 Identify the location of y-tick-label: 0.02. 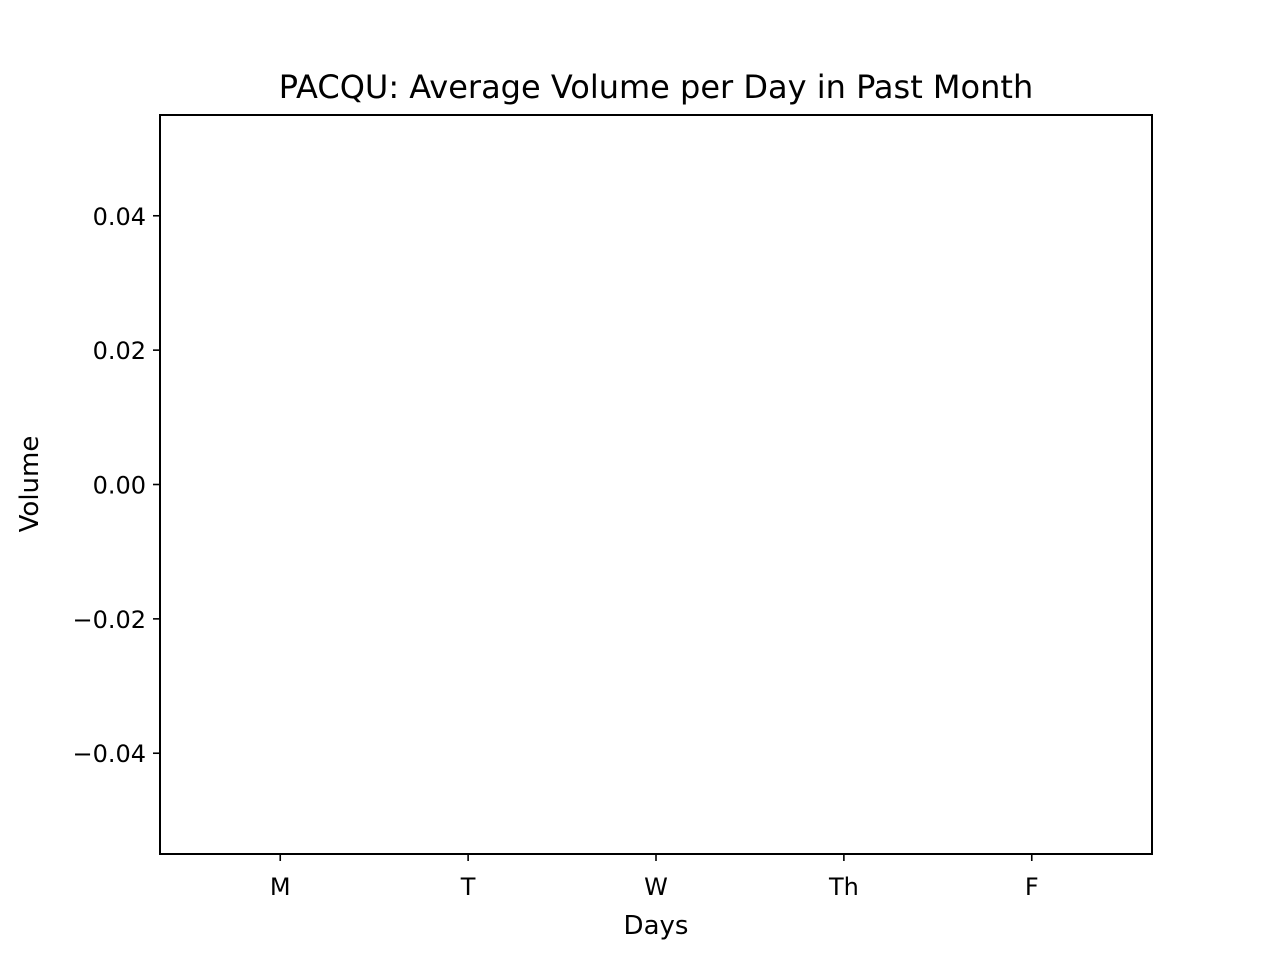
(119, 351).